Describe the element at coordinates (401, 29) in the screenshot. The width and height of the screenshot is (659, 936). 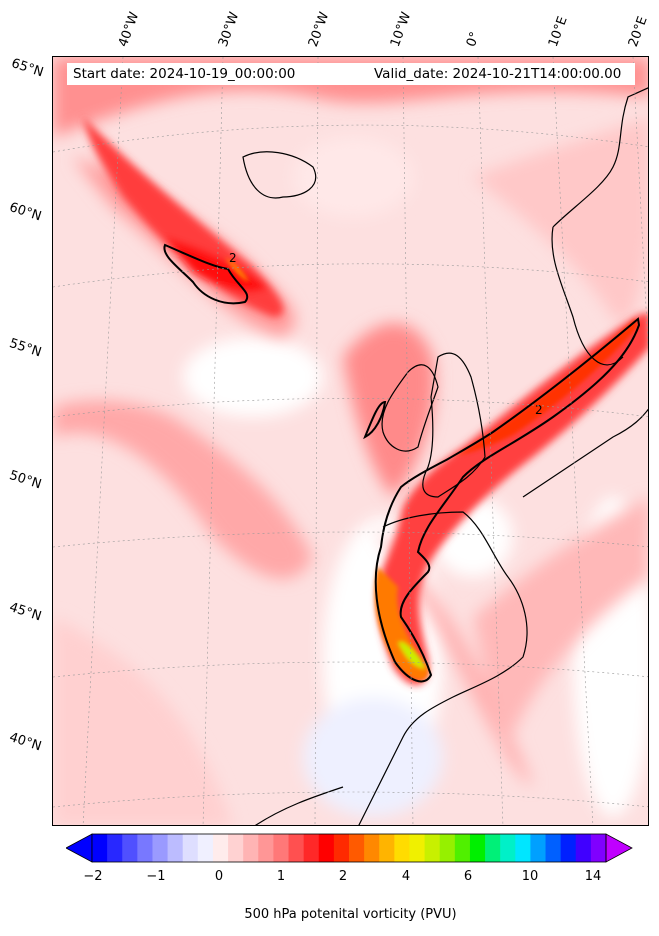
I see `lon-label-10w: 10°W` at that location.